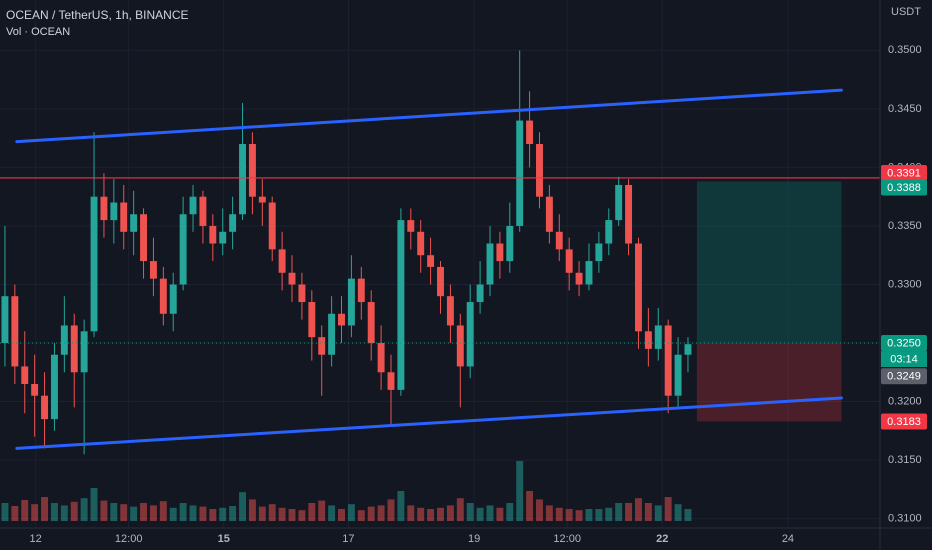  What do you see at coordinates (567, 539) in the screenshot?
I see `x-tick-label: 12:00` at bounding box center [567, 539].